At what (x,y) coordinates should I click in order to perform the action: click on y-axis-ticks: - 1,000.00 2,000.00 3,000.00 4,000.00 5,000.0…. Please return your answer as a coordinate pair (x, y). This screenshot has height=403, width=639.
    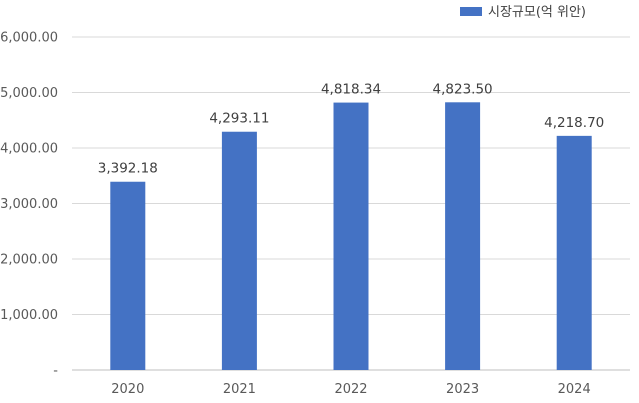
    Looking at the image, I should click on (29, 205).